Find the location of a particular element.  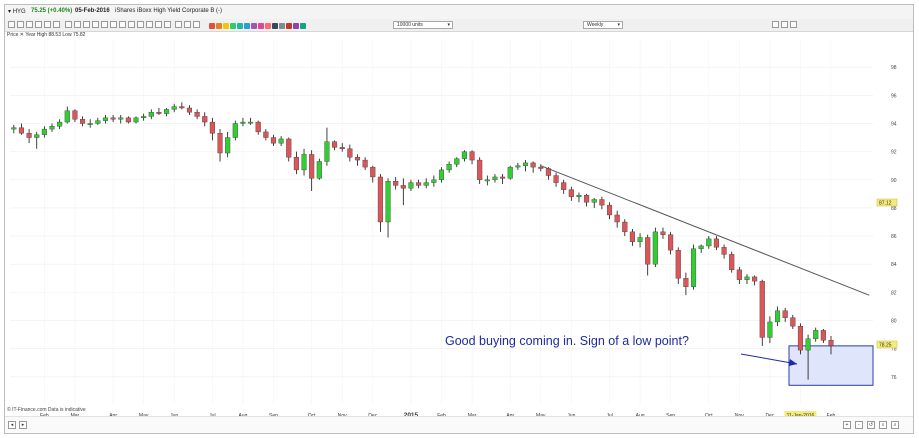

color-blue-icon is located at coordinates (247, 26).